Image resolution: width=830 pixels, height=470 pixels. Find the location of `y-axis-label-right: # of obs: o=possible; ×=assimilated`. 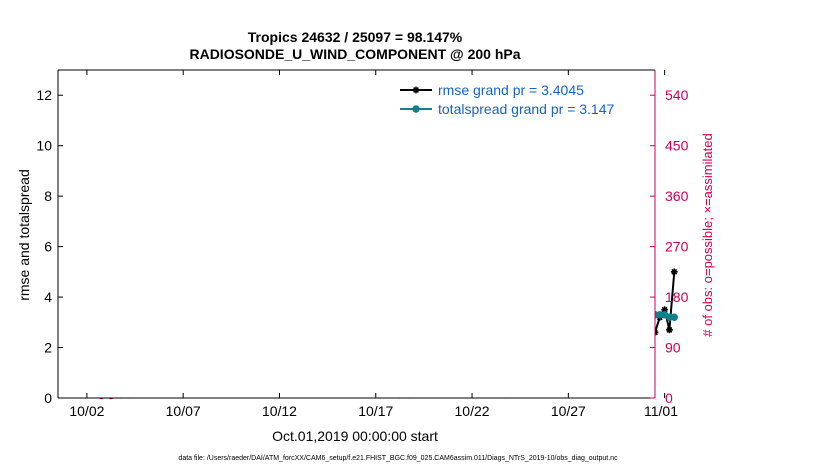

y-axis-label-right: # of obs: o=possible; ×=assimilated is located at coordinates (707, 234).